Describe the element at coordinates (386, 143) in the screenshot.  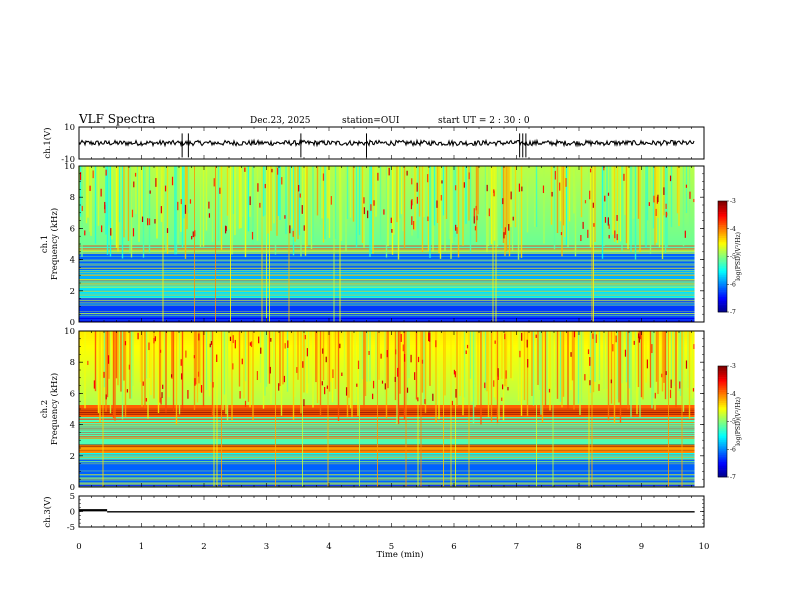
I see `ch1-waveform-line` at that location.